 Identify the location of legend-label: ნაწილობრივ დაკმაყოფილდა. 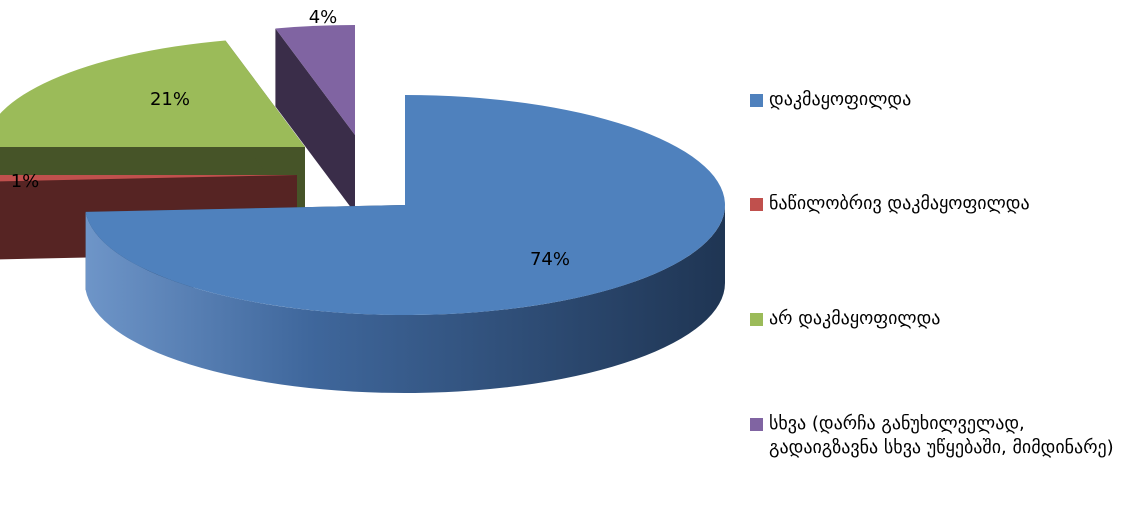
(899, 203).